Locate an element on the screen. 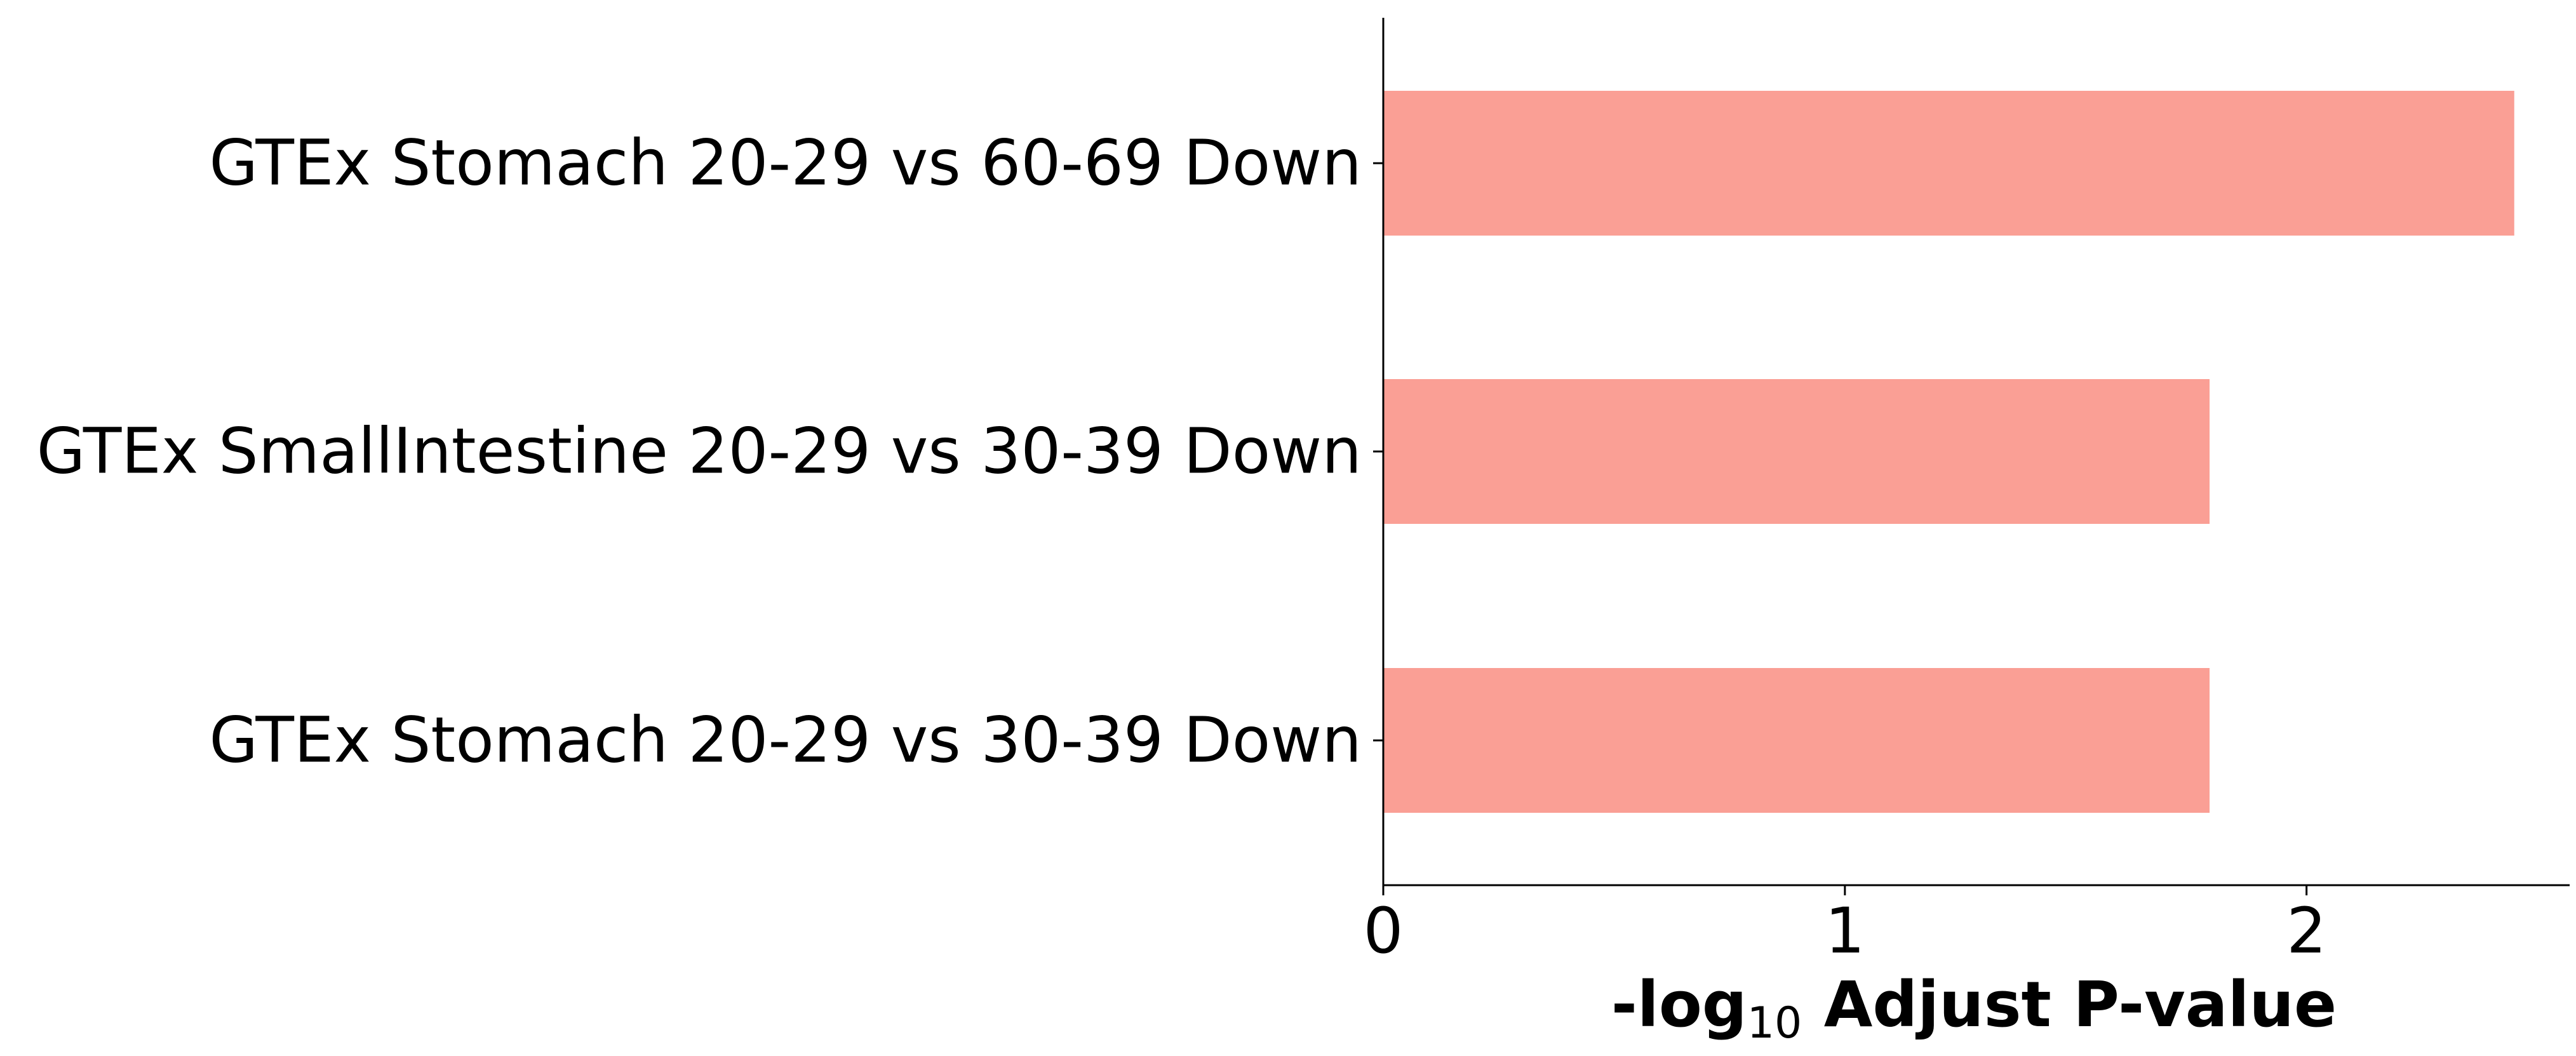  x-axis-title-suffix: Adjust P-value is located at coordinates (2069, 1004).